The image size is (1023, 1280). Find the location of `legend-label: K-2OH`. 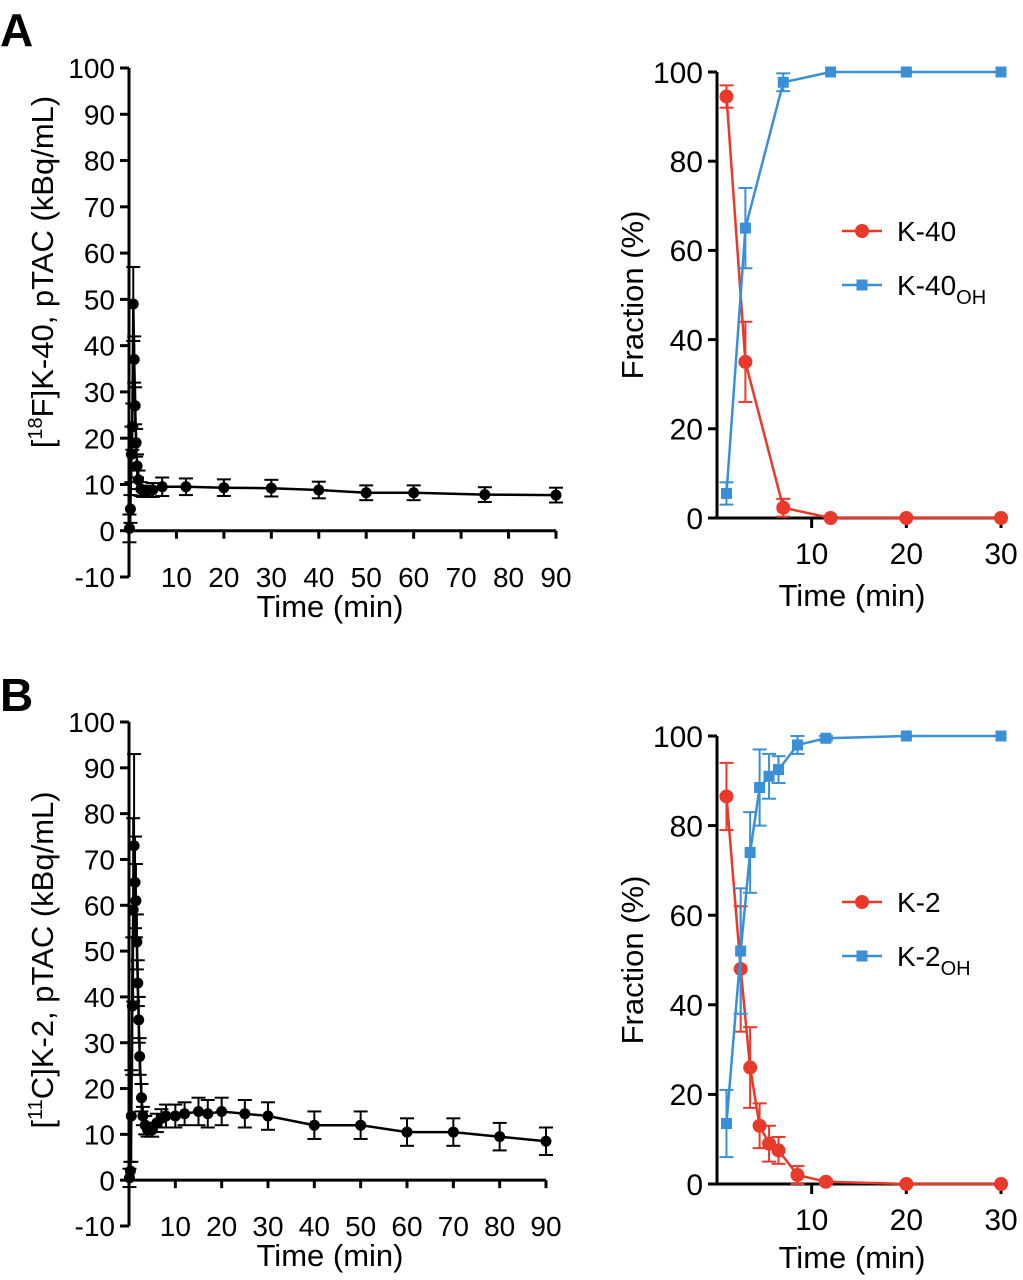

legend-label: K-2OH is located at coordinates (934, 960).